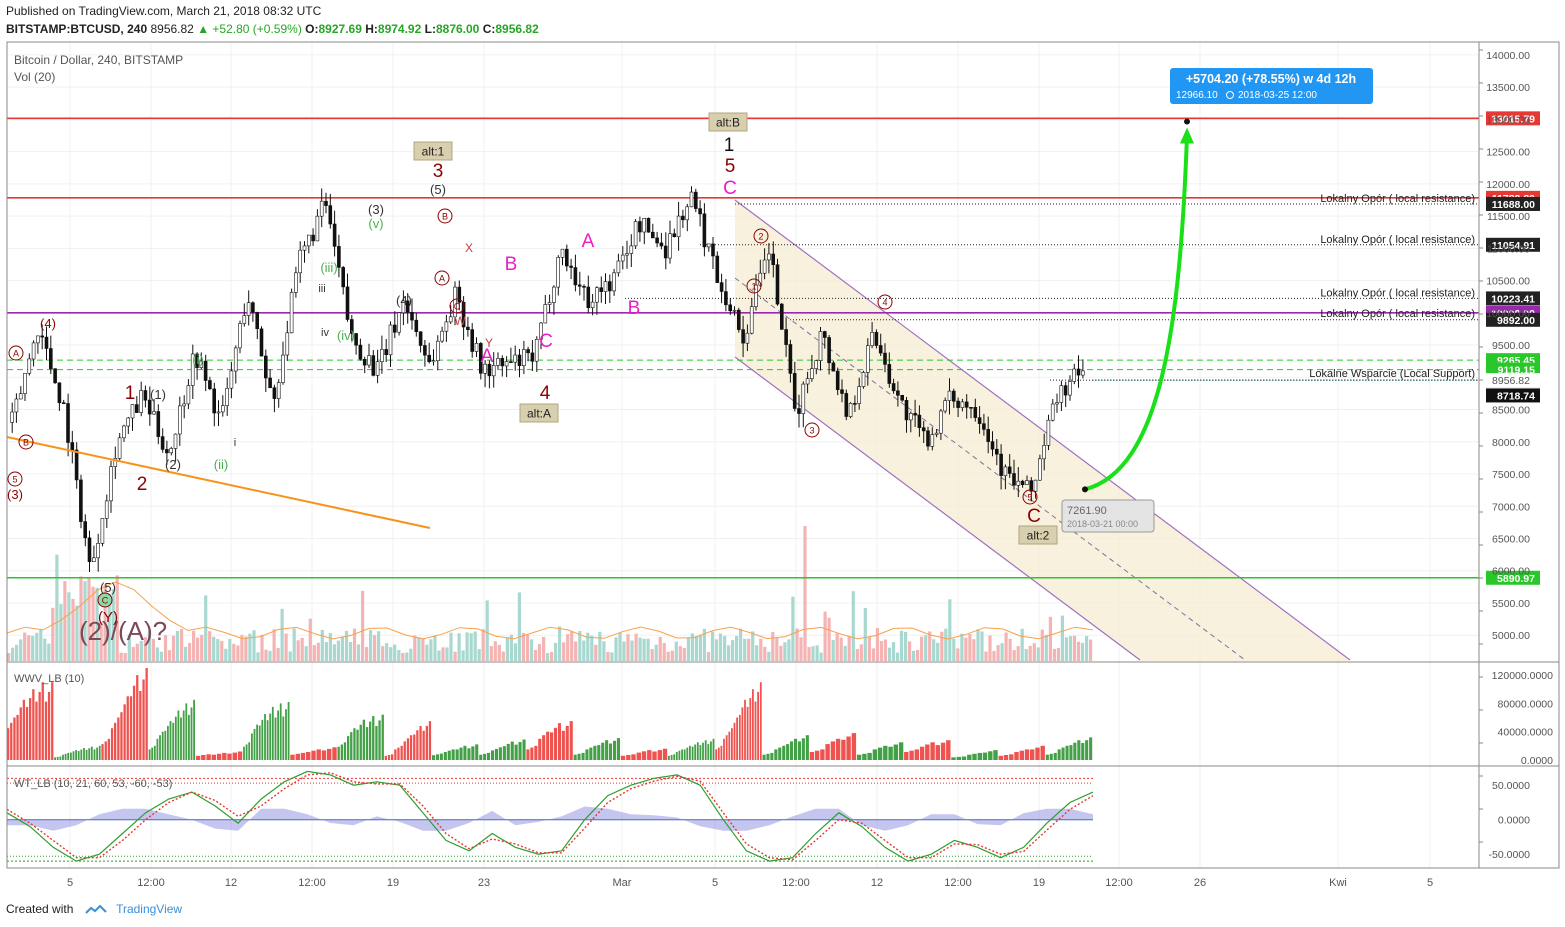  Describe the element at coordinates (1508, 56) in the screenshot. I see `y-tick-label: 14000.00` at that location.